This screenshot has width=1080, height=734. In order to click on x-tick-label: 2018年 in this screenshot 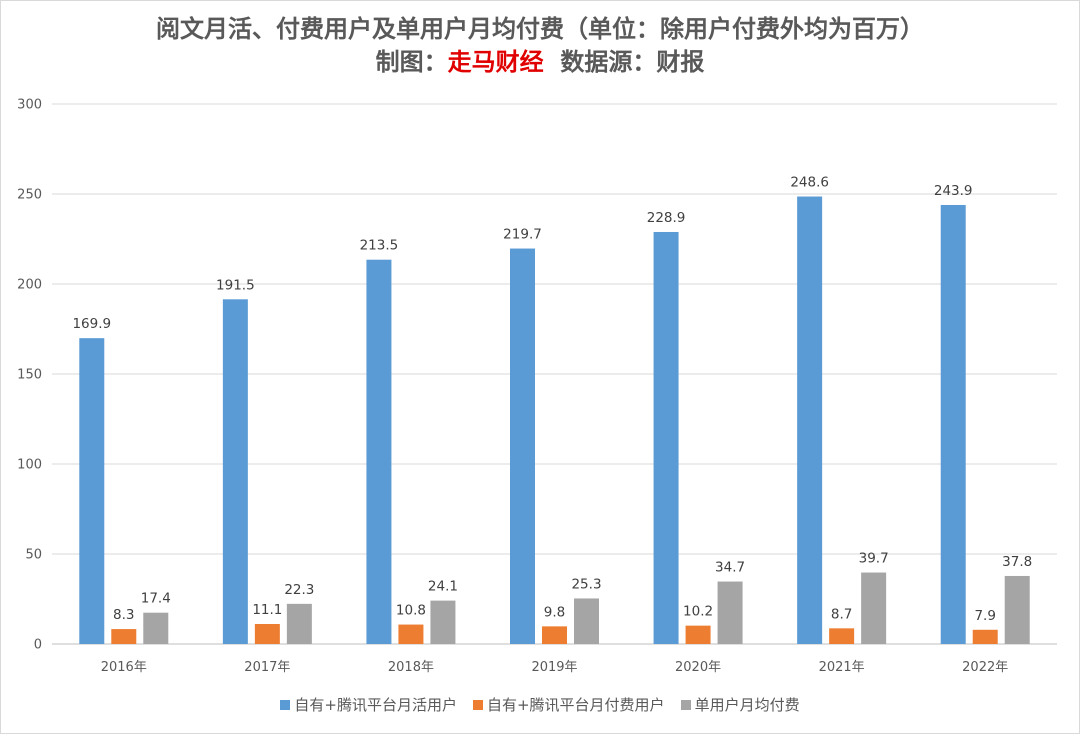, I will do `click(411, 667)`.